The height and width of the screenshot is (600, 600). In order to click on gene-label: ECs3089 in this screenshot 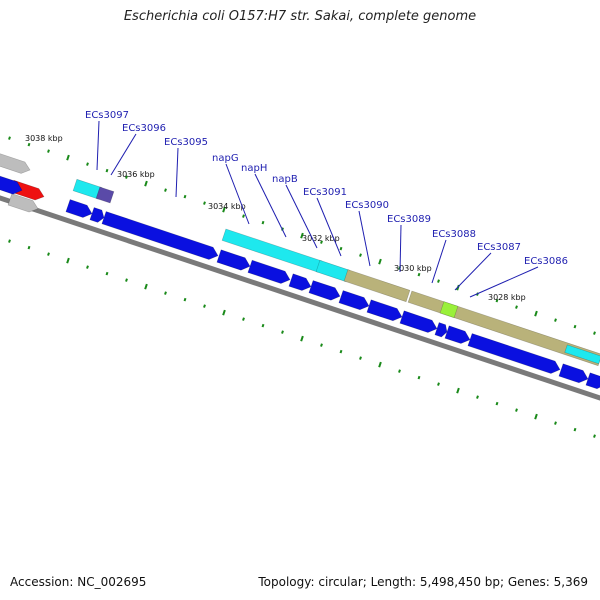, I will do `click(409, 219)`.